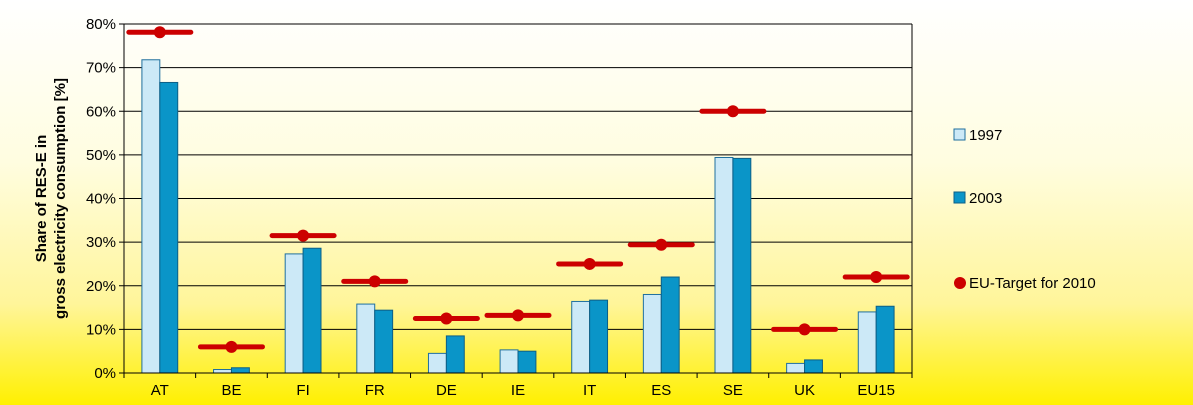 The image size is (1193, 405). What do you see at coordinates (312, 310) in the screenshot?
I see `bar-2003-FI` at bounding box center [312, 310].